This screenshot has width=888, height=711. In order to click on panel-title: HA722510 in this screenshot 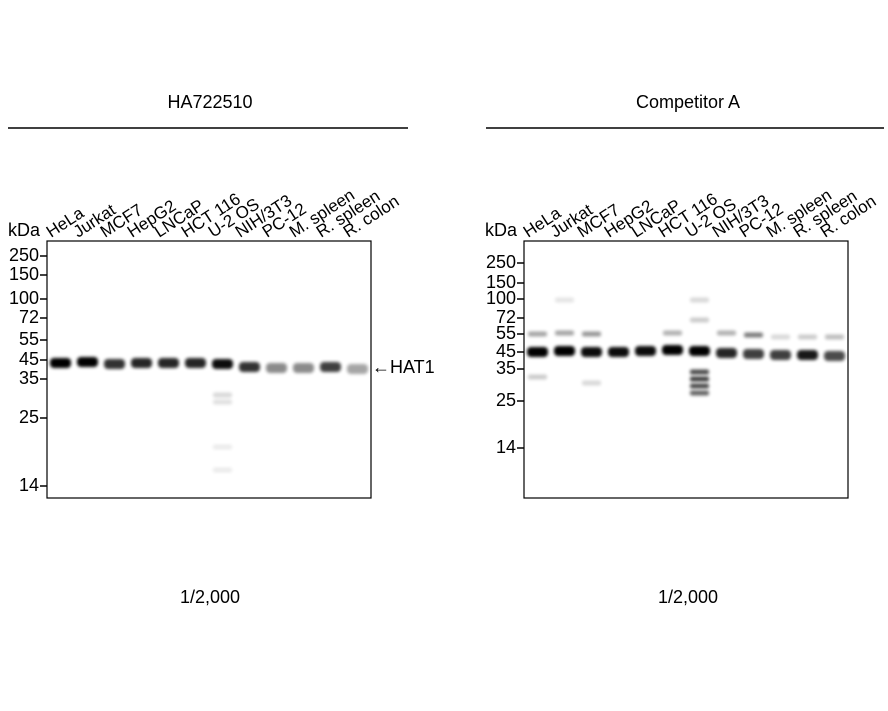, I will do `click(209, 102)`.